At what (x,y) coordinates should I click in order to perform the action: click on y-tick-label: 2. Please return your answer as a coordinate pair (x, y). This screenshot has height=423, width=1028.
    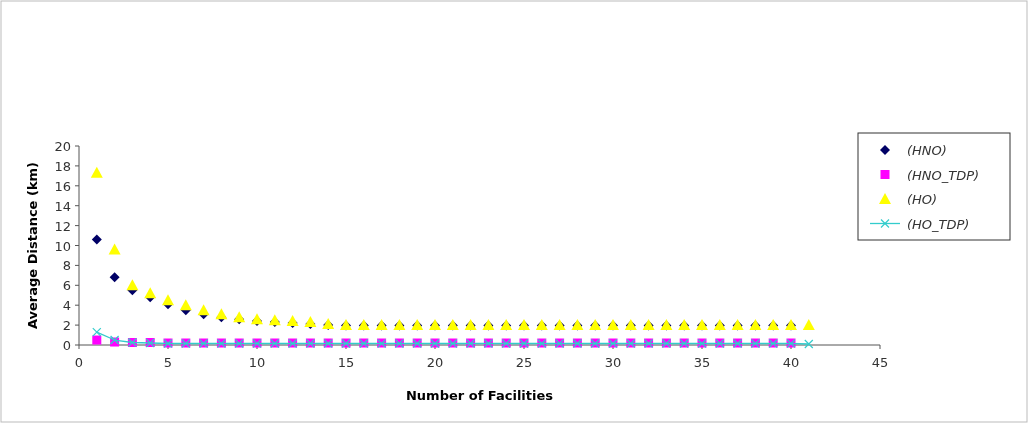
    Looking at the image, I should click on (66, 326).